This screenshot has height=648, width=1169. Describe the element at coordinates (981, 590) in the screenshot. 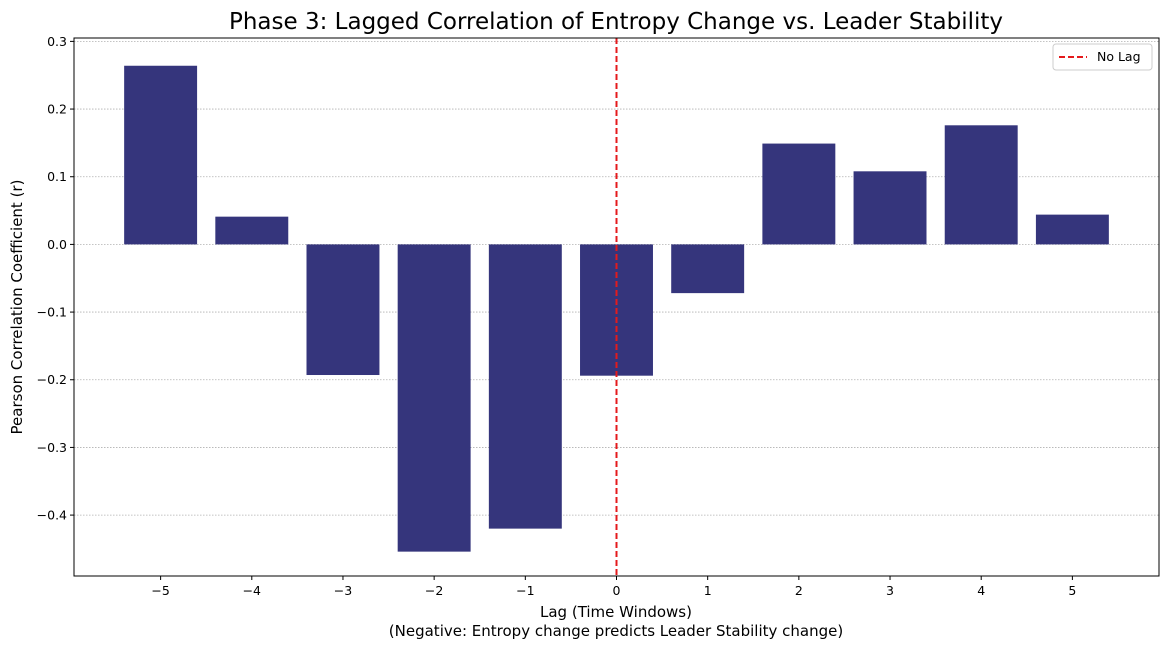

I see `x-tick-label: 4` at that location.